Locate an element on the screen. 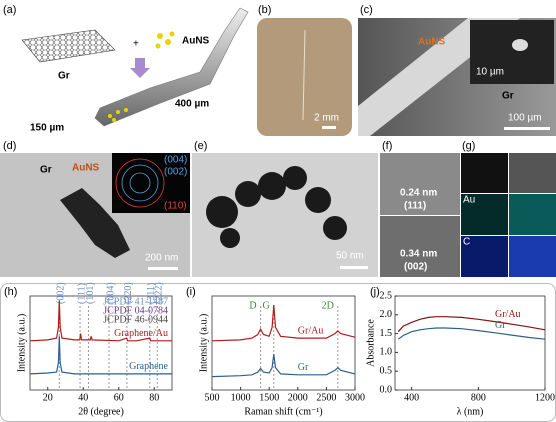 This screenshot has width=556, height=422. reference-label: JCPDF 41-1487 is located at coordinates (135, 301).